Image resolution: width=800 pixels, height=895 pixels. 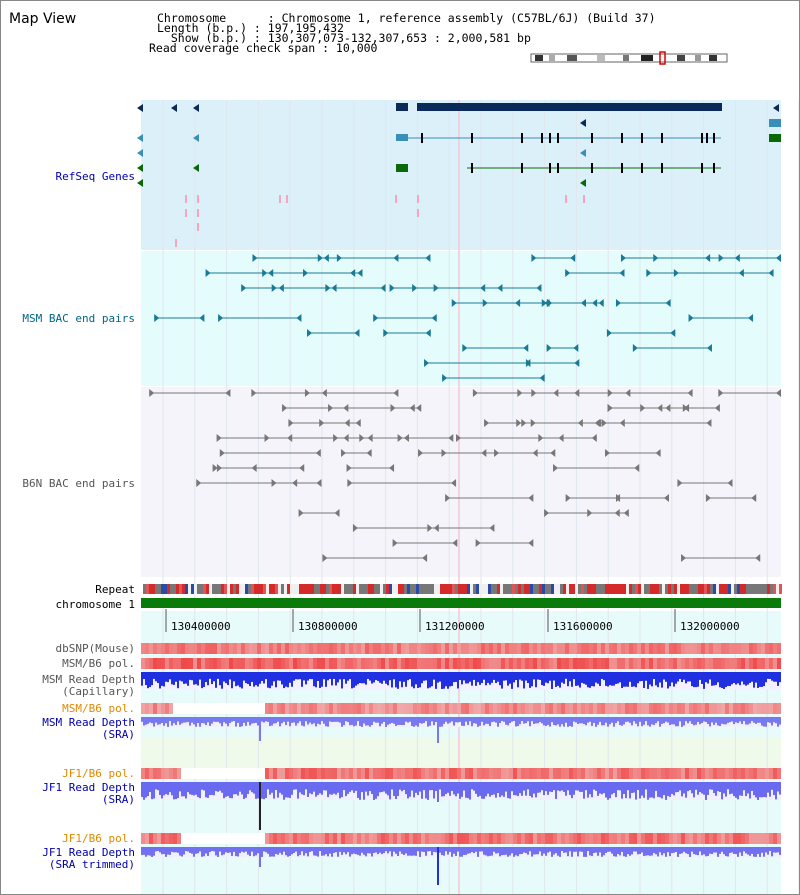 What do you see at coordinates (68, 729) in the screenshot?
I see `track-label-msm-depth-sra: MSM Read Depth (SRA)` at bounding box center [68, 729].